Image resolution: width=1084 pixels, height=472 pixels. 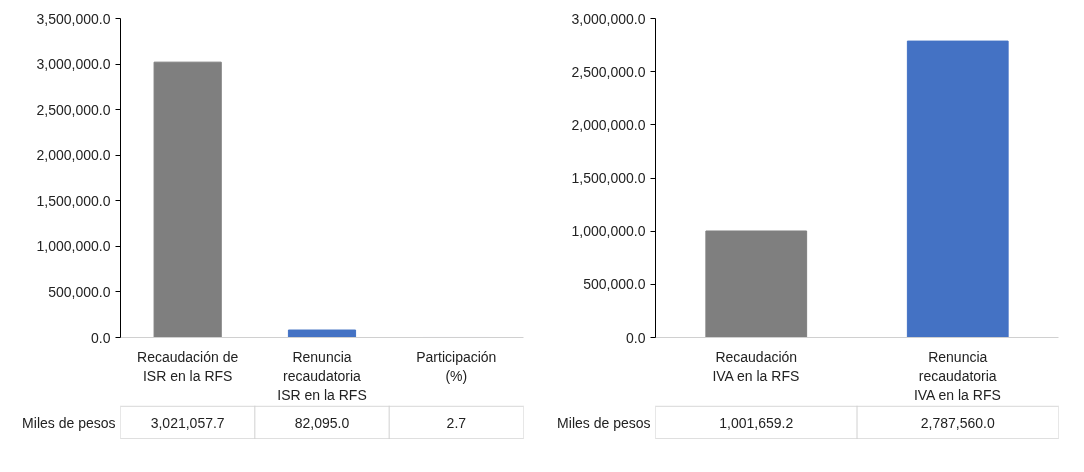 What do you see at coordinates (456, 366) in the screenshot?
I see `x-tick-label: Participación (%)` at bounding box center [456, 366].